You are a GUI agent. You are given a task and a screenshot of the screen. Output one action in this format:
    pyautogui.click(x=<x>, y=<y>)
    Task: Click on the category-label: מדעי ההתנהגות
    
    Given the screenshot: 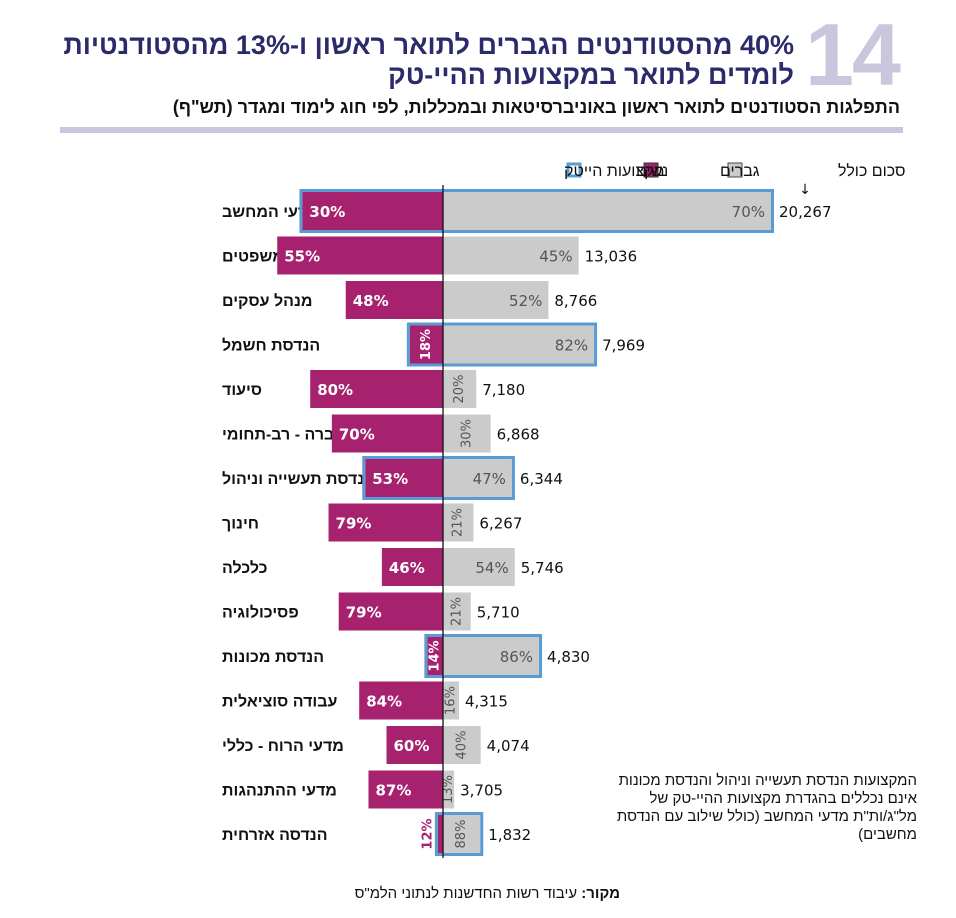 What is the action you would take?
    pyautogui.click(x=279, y=791)
    